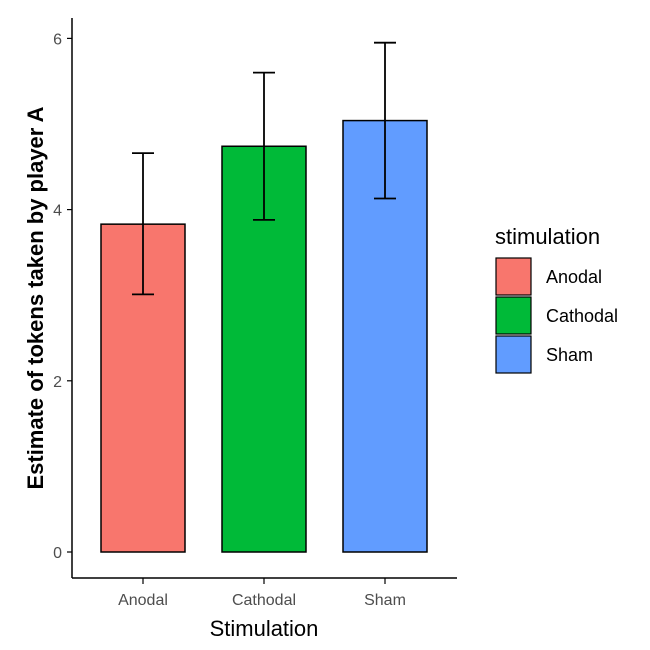 This screenshot has height=650, width=650. I want to click on y-tick-label: 4, so click(57, 211).